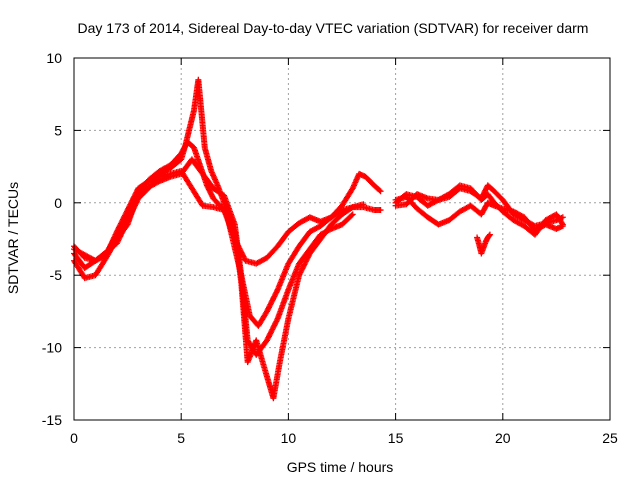 The height and width of the screenshot is (480, 640). I want to click on y-axis-label: SDTVAR / TECUs, so click(13, 238).